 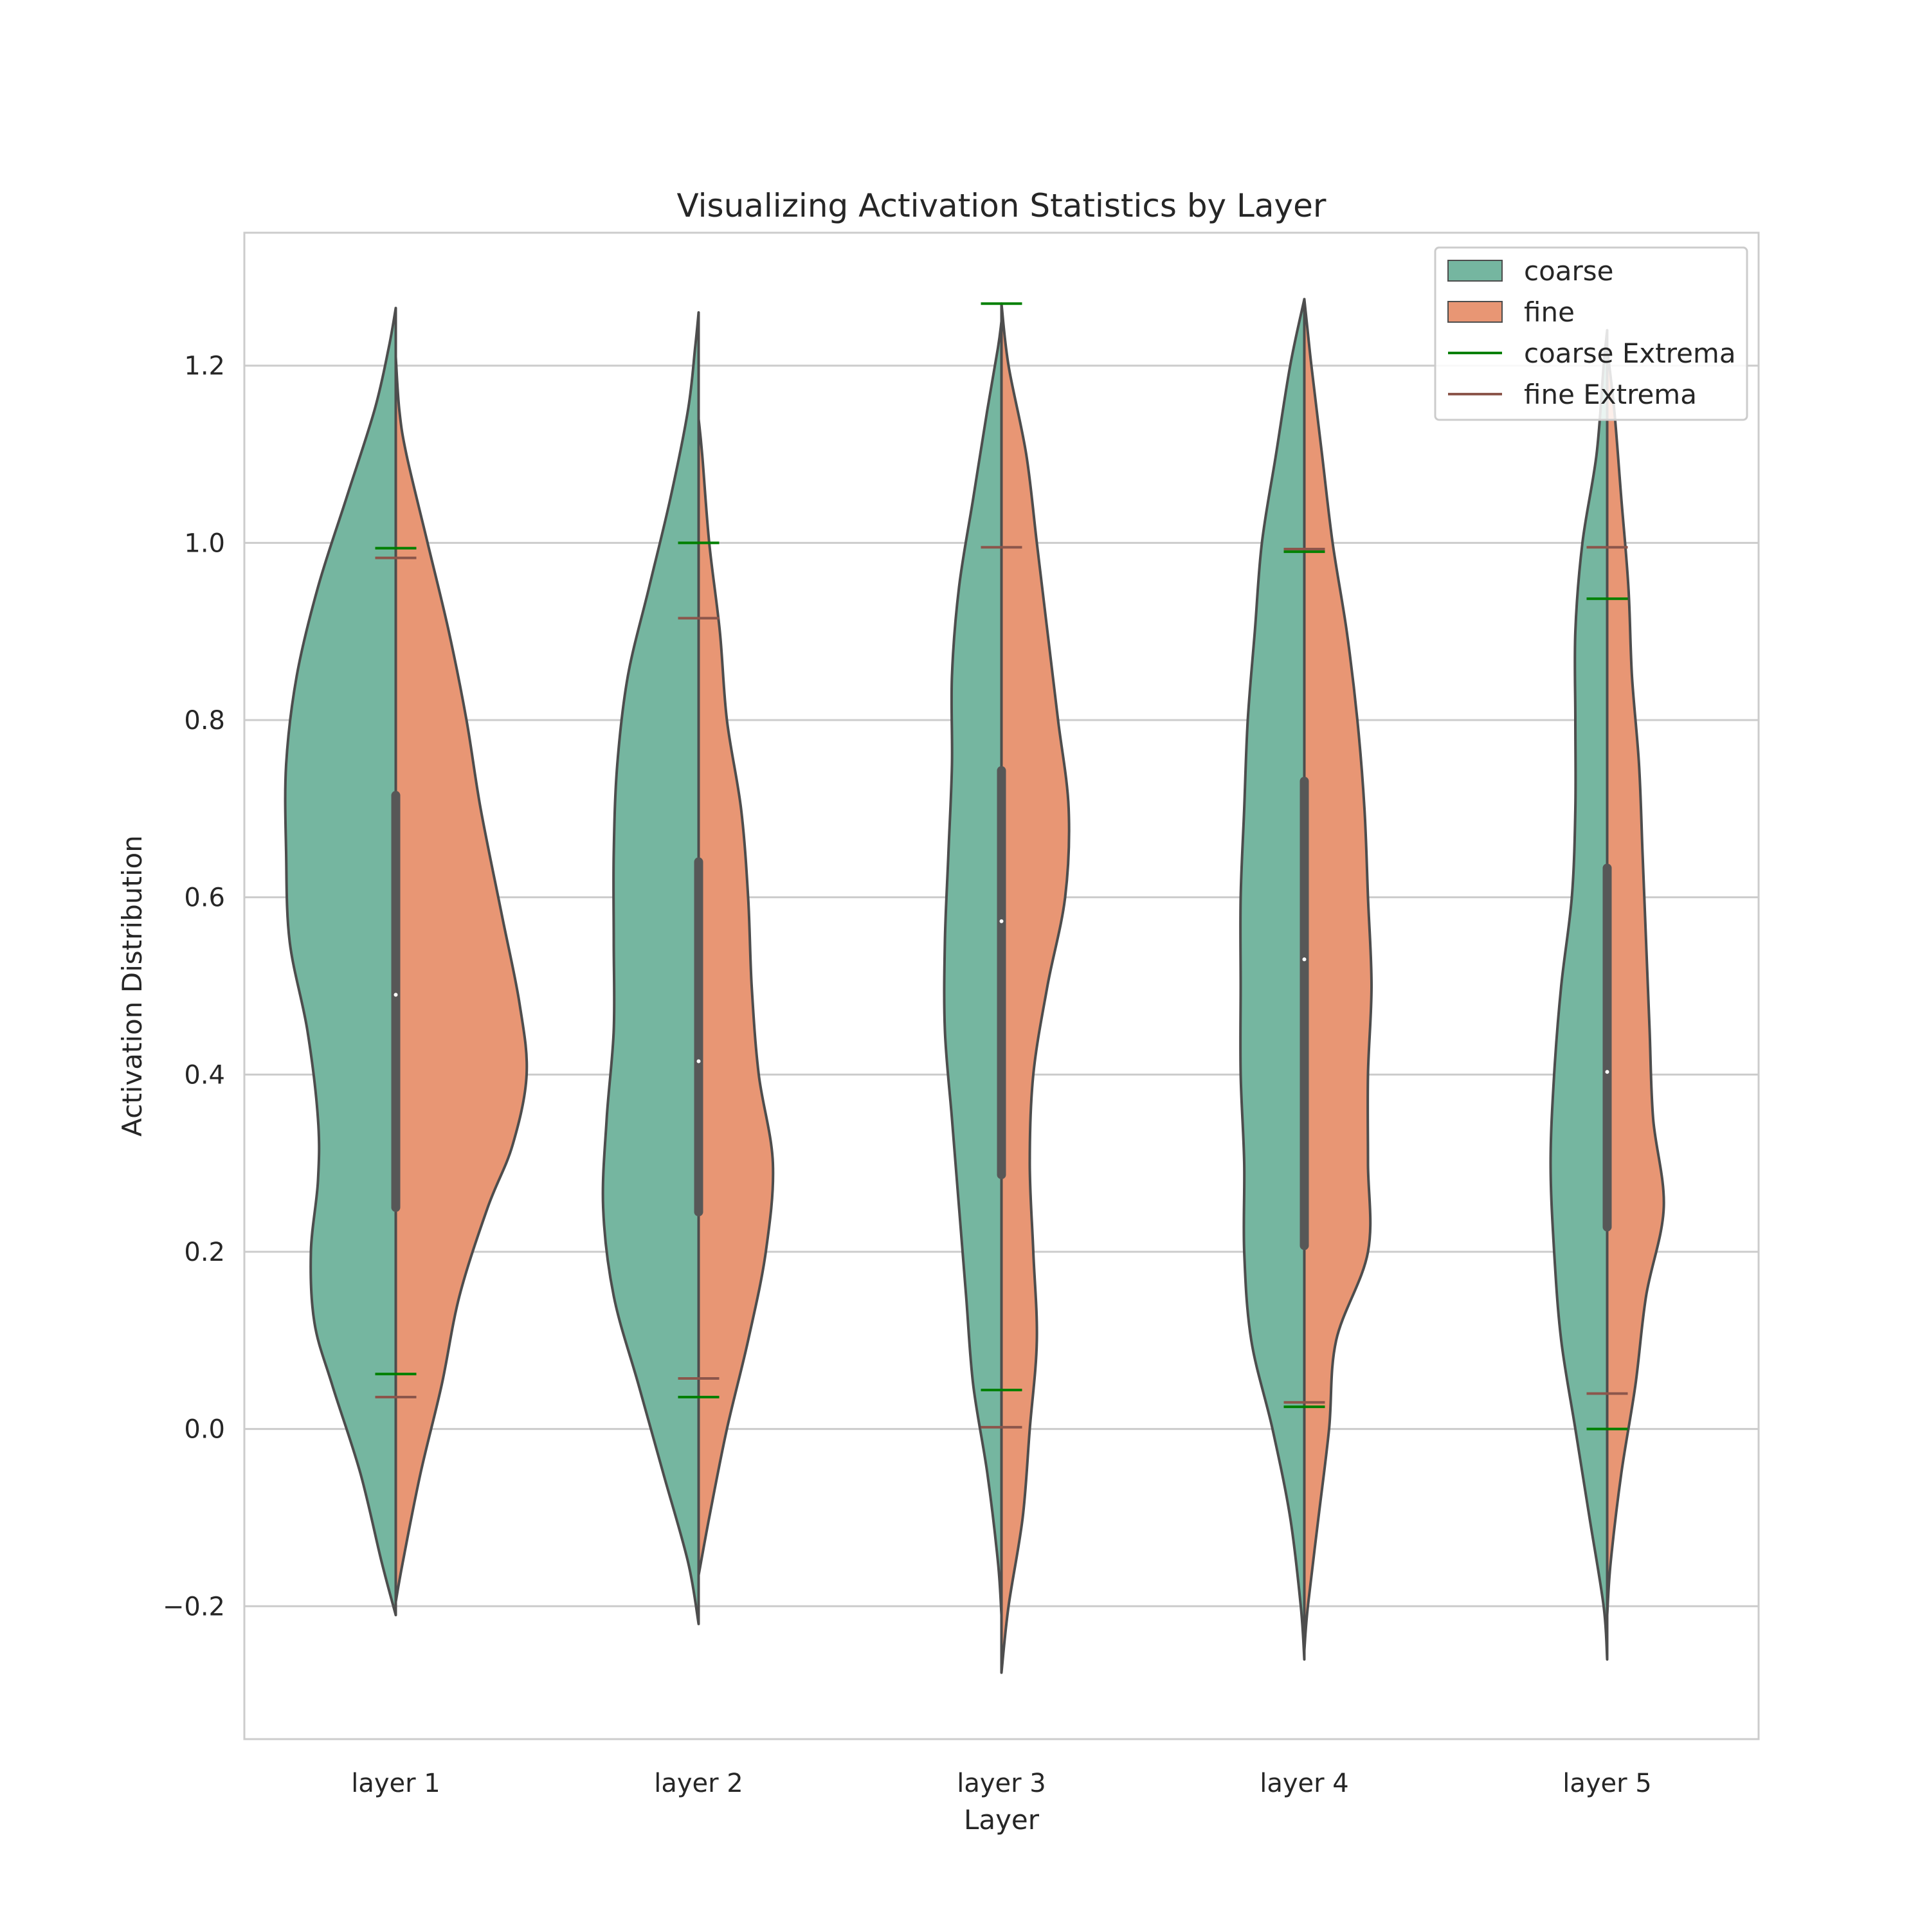 I want to click on x-tick-label: layer 2, so click(x=698, y=1783).